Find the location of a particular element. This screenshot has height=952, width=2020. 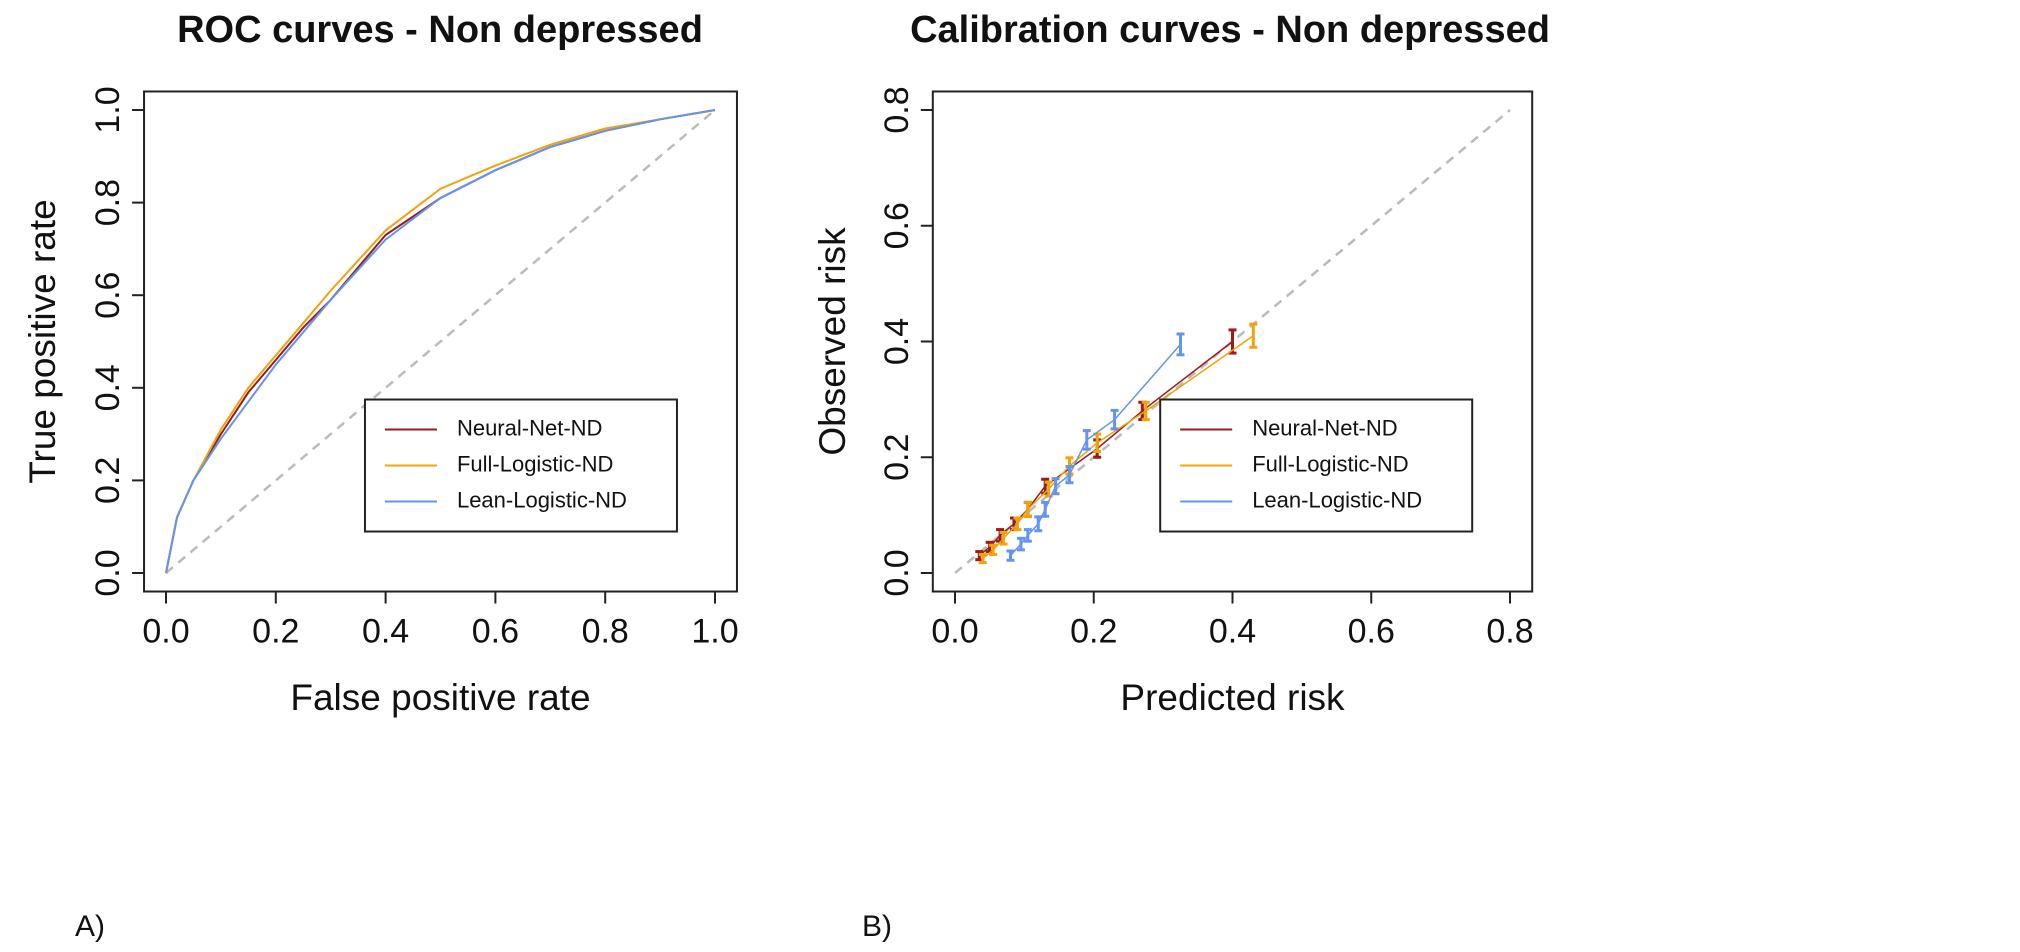

y-tick-label: 1.0 is located at coordinates (108, 109).